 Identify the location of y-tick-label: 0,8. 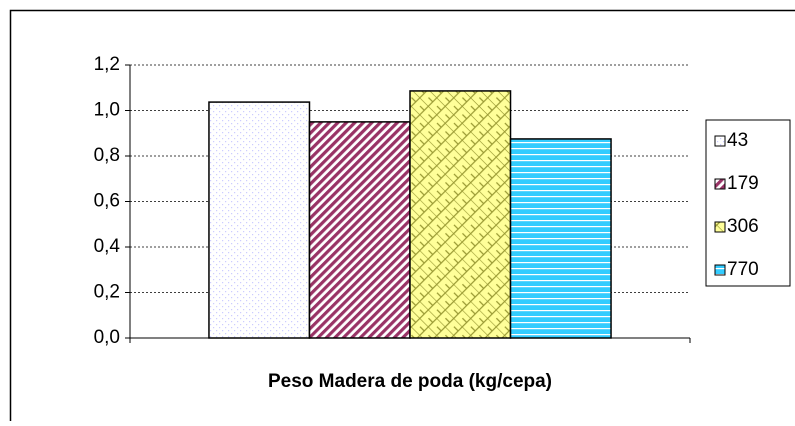
(107, 155).